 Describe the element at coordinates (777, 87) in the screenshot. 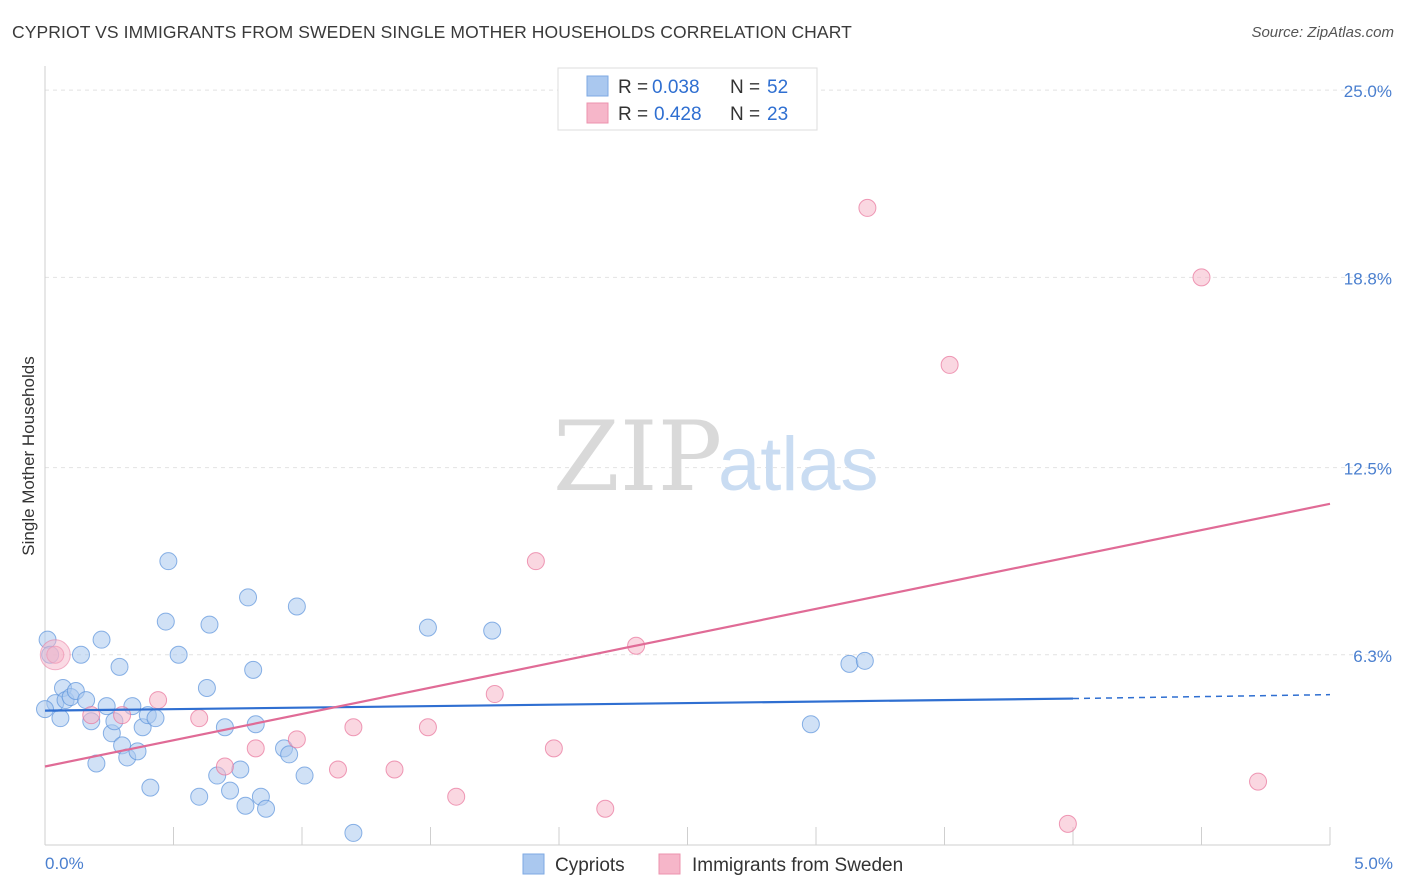

I see `legend-n-value: 52` at that location.